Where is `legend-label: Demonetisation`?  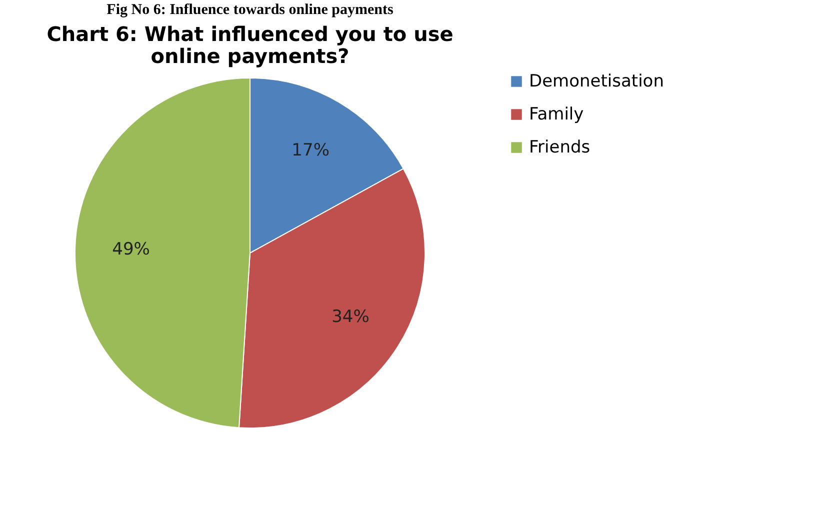
legend-label: Demonetisation is located at coordinates (596, 82).